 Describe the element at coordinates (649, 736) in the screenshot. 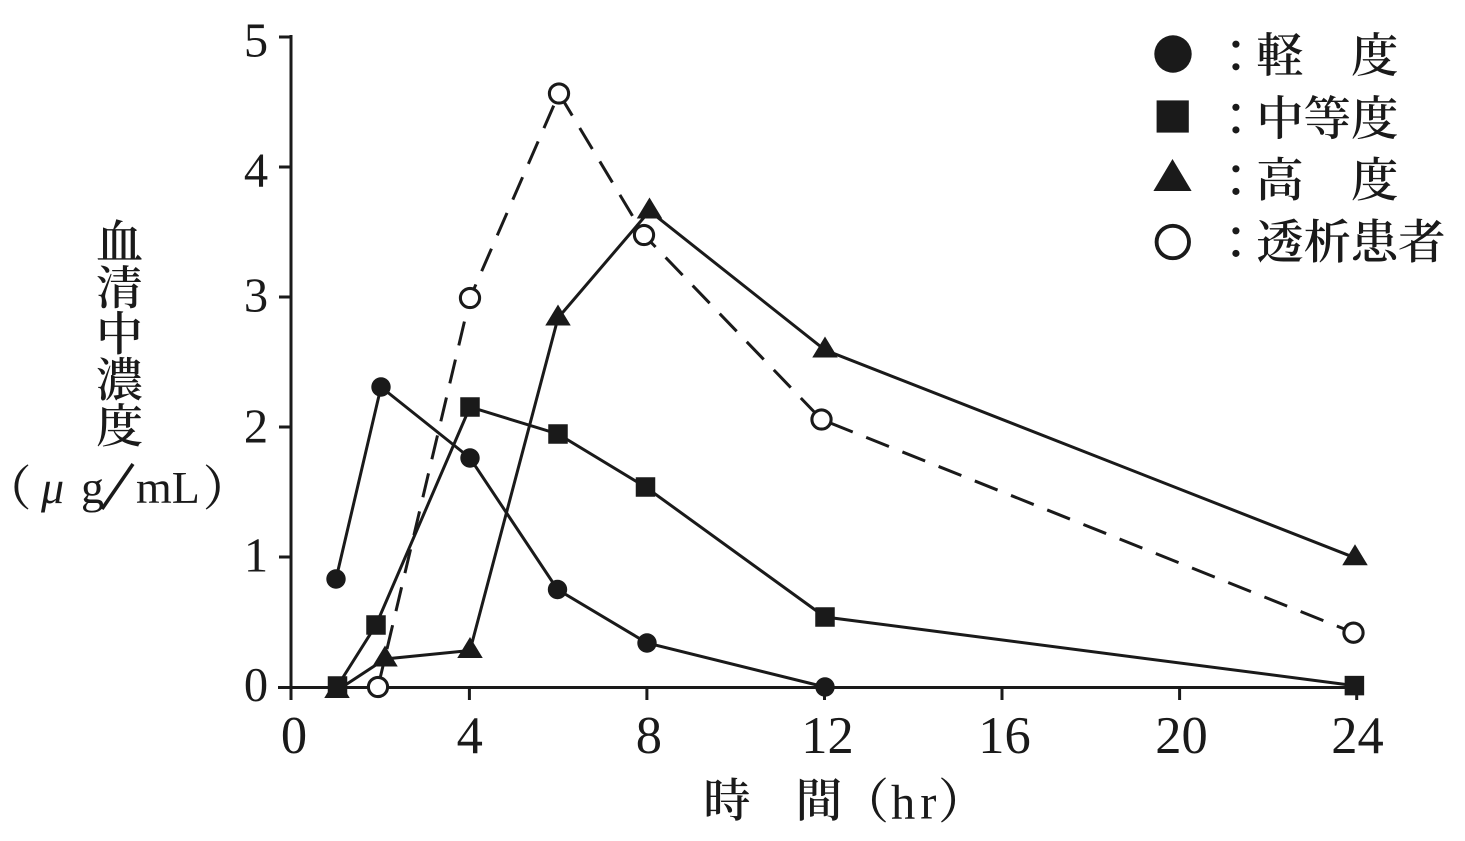

I see `svg-text: 8` at that location.